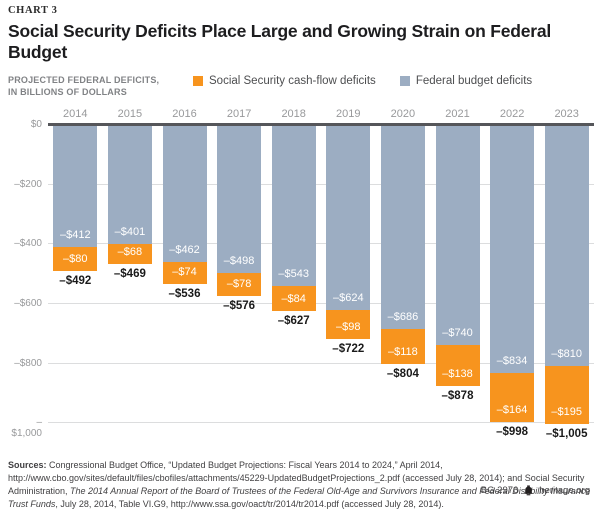 Image resolution: width=600 pixels, height=510 pixels. What do you see at coordinates (566, 114) in the screenshot?
I see `x-axis-year-label: 2023` at bounding box center [566, 114].